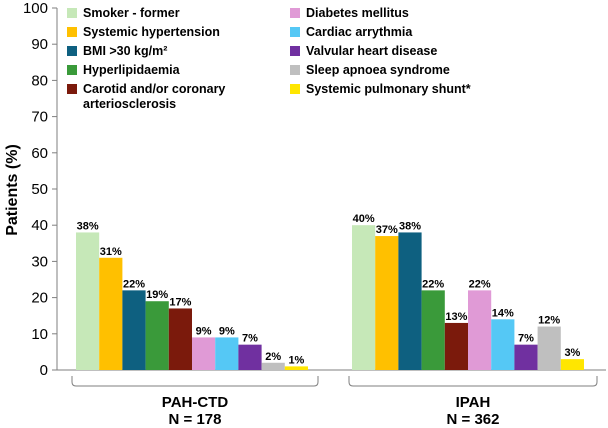 The image size is (608, 428). What do you see at coordinates (39, 153) in the screenshot?
I see `y-tick-label: 60` at bounding box center [39, 153].